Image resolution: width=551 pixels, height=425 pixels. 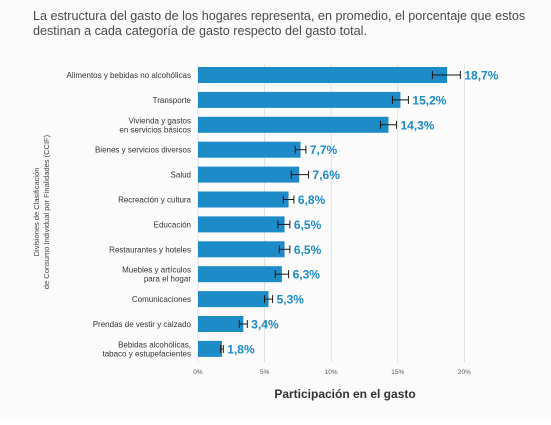 I want to click on category-label: Vivienda y gastos, so click(x=159, y=120).